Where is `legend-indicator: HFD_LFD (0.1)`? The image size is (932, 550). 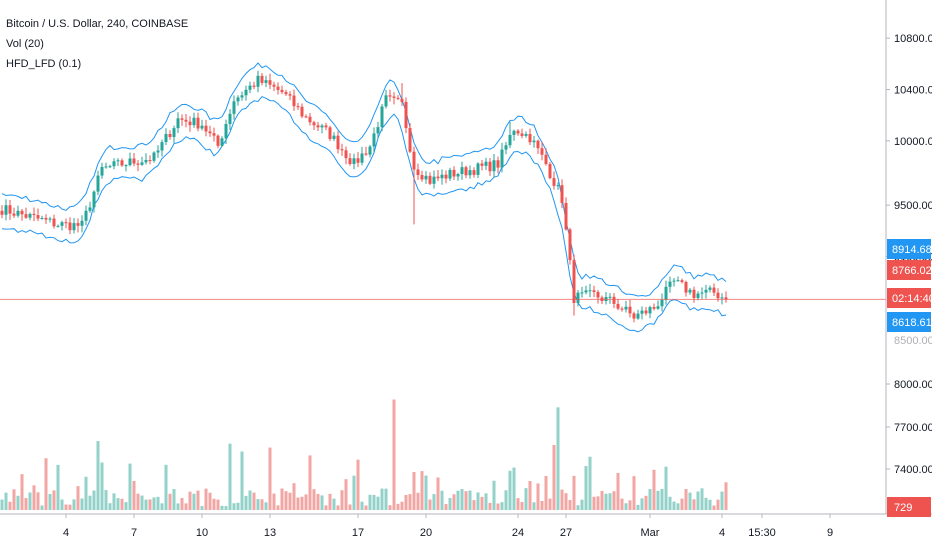 legend-indicator: HFD_LFD (0.1) is located at coordinates (44, 64).